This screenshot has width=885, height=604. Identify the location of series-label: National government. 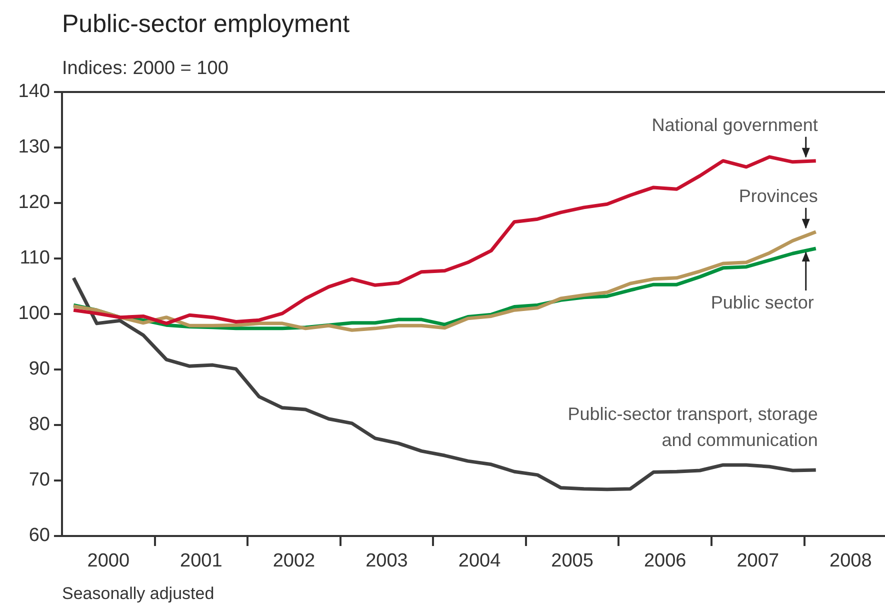
(735, 124).